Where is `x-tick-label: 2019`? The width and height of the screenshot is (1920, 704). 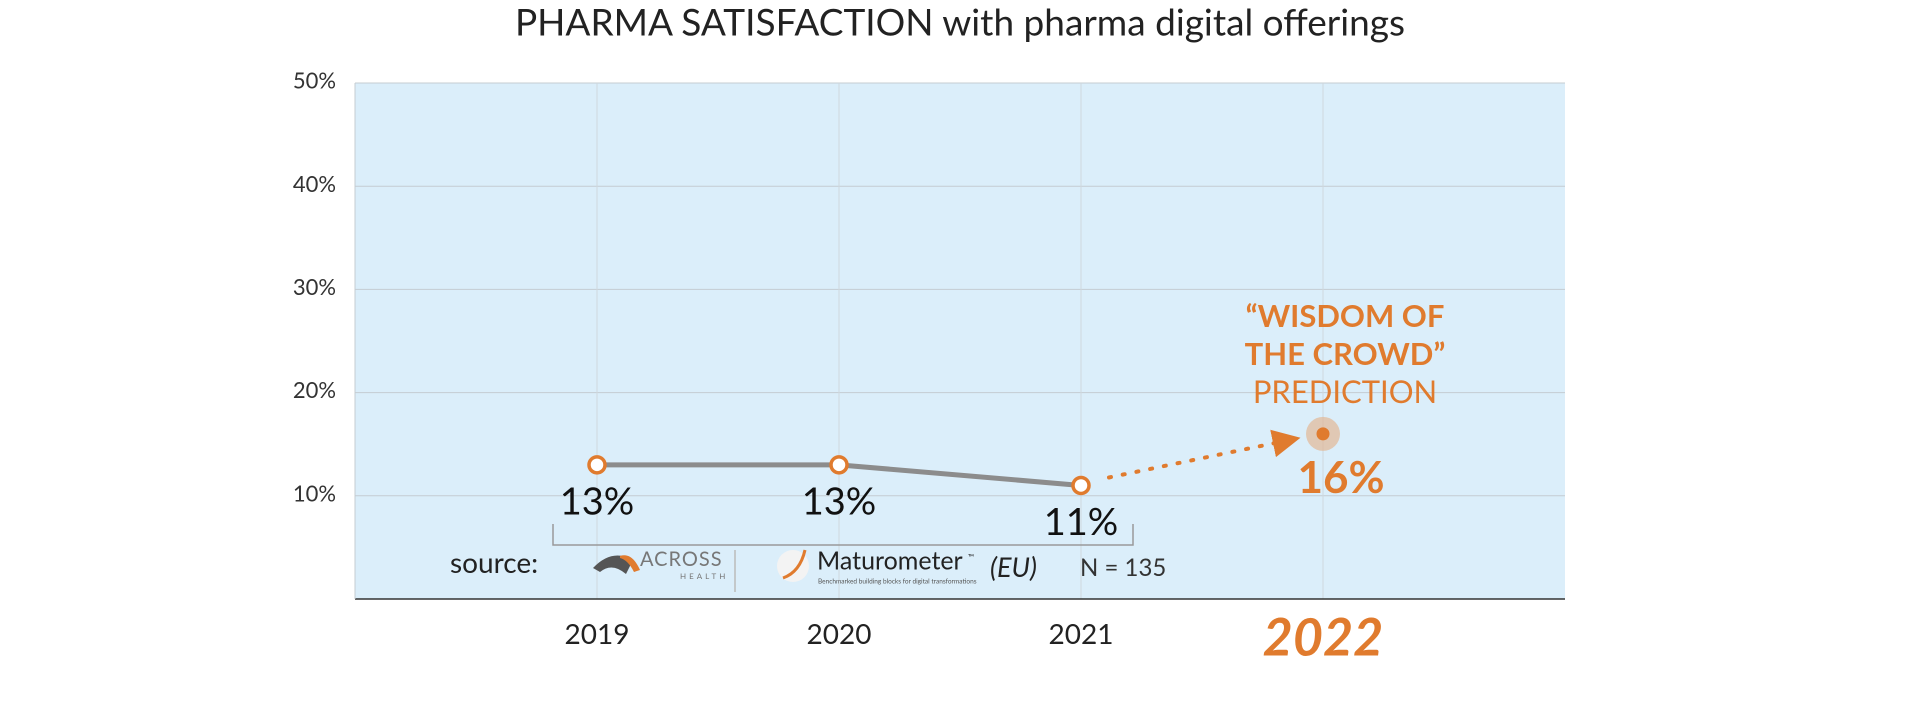
x-tick-label: 2019 is located at coordinates (597, 633).